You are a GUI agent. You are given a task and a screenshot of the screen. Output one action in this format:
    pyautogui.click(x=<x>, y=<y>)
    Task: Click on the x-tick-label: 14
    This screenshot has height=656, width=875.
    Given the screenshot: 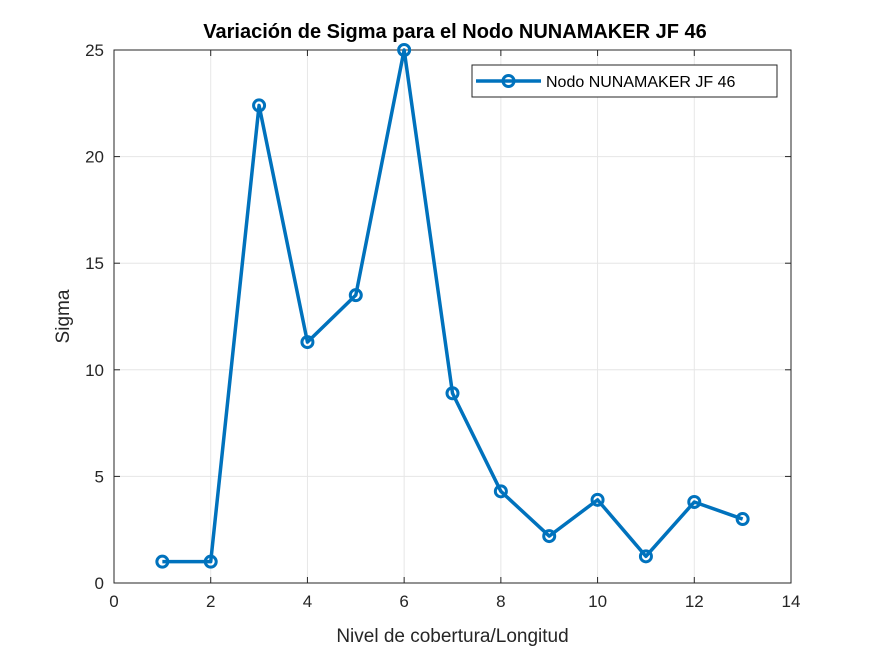 What is the action you would take?
    pyautogui.click(x=791, y=601)
    